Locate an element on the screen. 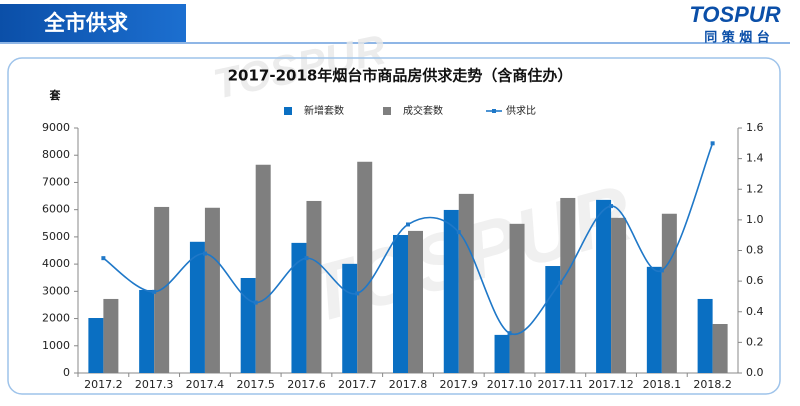 Image resolution: width=800 pixels, height=406 pixels. x-tick-label: 2017.8 is located at coordinates (408, 384).